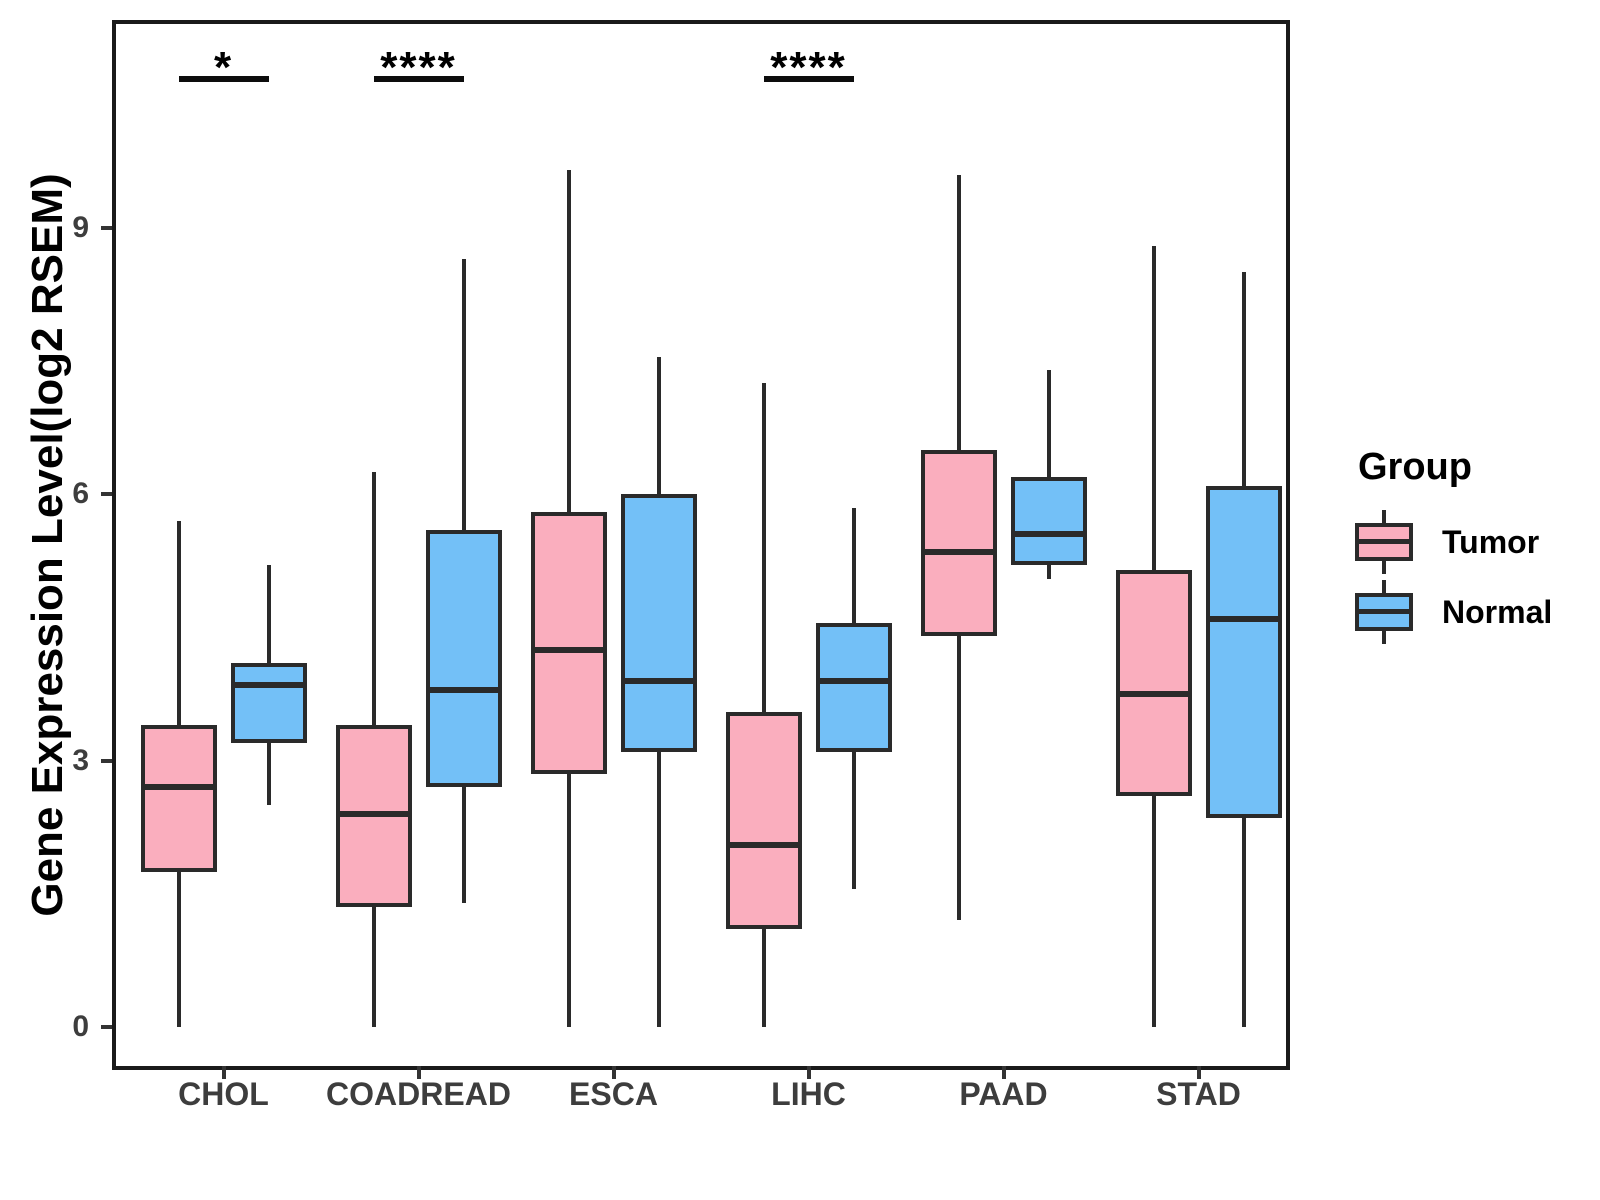 This screenshot has height=1200, width=1600. I want to click on median-normal-lihc, so click(853, 680).